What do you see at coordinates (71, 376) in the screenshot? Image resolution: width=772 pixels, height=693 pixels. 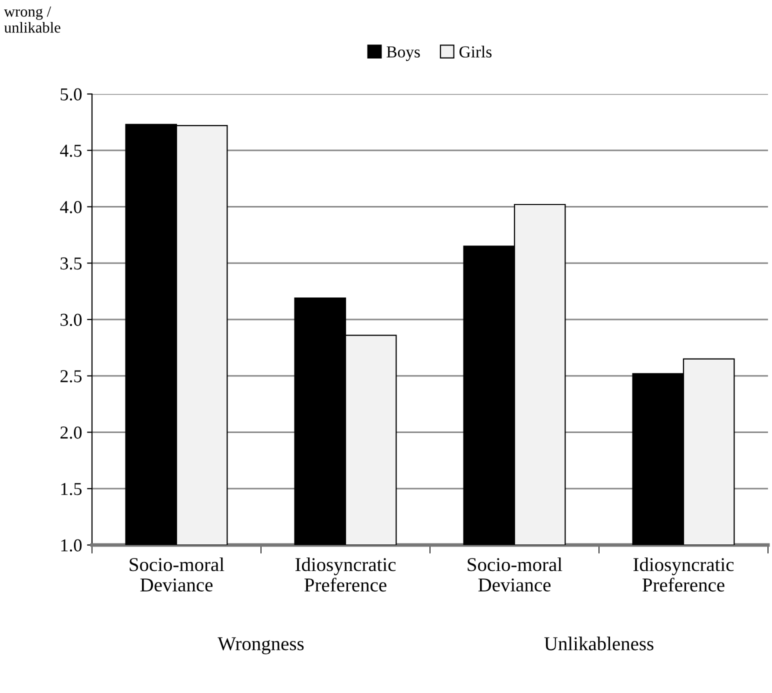 I see `y-tick-label: 2.5` at bounding box center [71, 376].